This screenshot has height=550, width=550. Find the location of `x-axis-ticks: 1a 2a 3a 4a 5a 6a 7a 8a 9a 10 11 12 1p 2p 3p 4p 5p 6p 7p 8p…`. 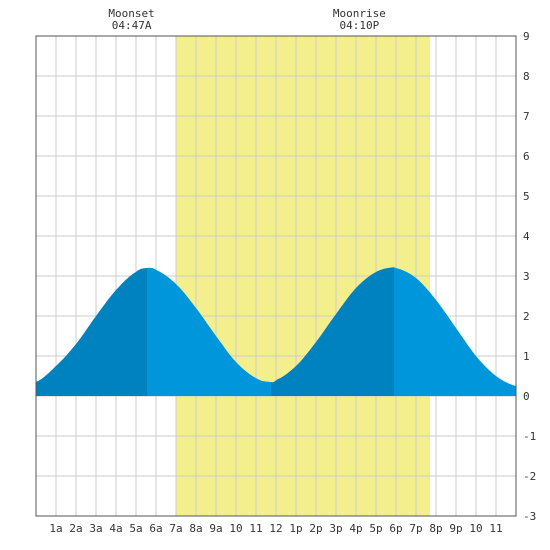

x-axis-ticks: 1a 2a 3a 4a 5a 6a 7a 8a 9a 10 11 12 1p 2p 3p 4p 5p 6p 7p 8p… is located at coordinates (275, 528).